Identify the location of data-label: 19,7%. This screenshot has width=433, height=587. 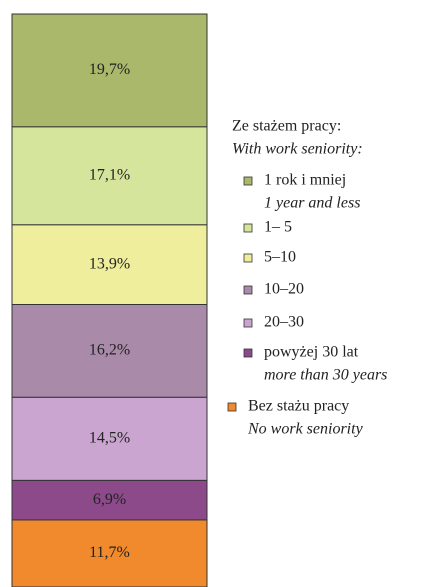
(109, 69).